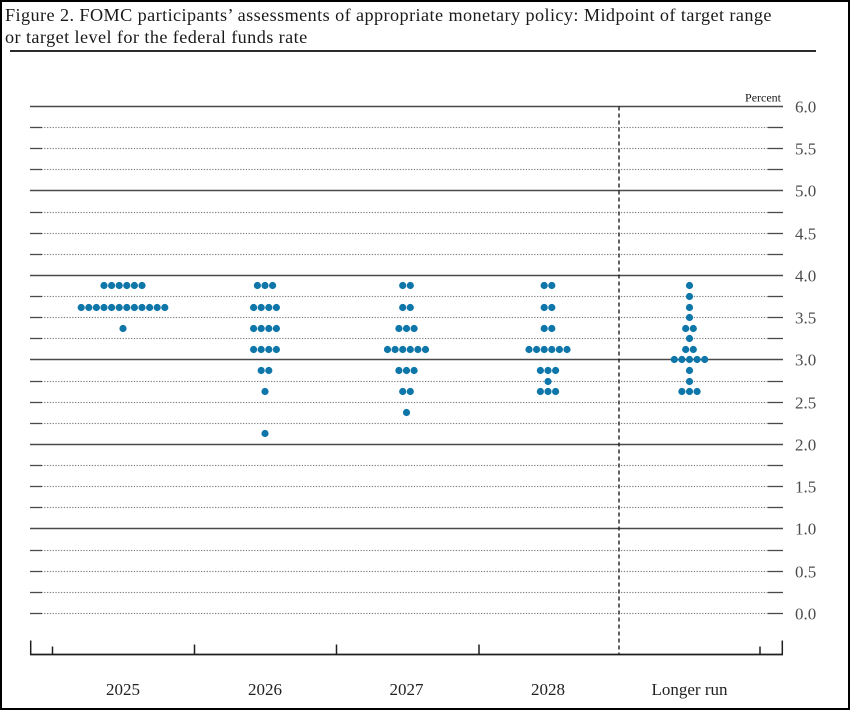  What do you see at coordinates (413, 51) in the screenshot?
I see `title-rule` at bounding box center [413, 51].